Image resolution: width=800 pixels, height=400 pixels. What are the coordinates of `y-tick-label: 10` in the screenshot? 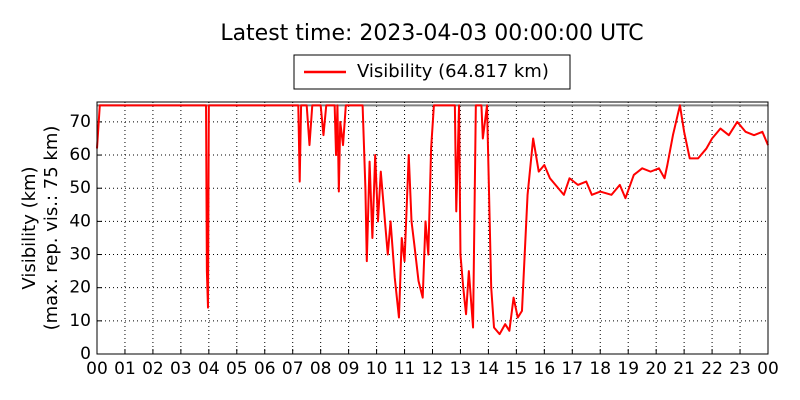 It's located at (80, 321).